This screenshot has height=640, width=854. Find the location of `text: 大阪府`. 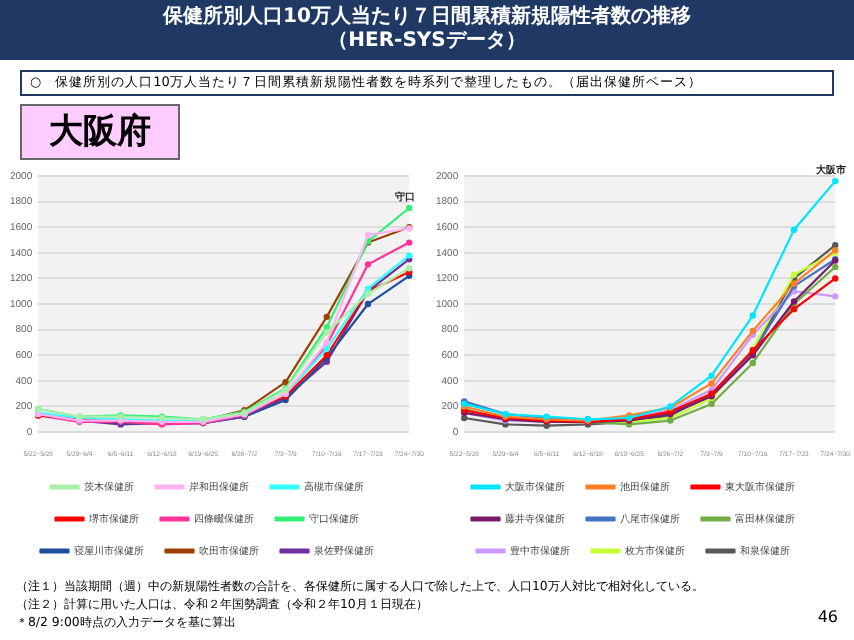

text: 大阪府 is located at coordinates (100, 132).